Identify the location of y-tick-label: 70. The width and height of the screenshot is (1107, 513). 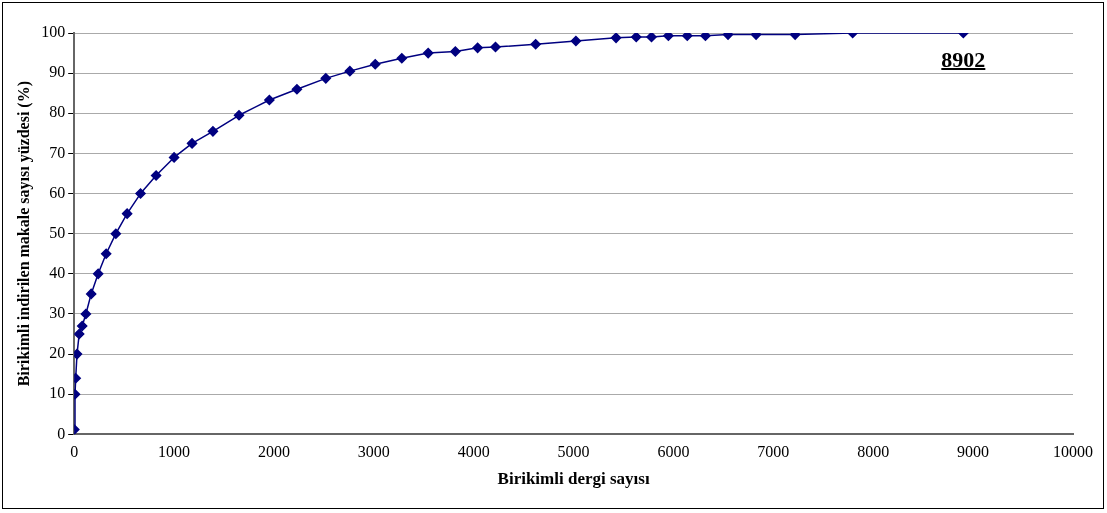
(57, 152).